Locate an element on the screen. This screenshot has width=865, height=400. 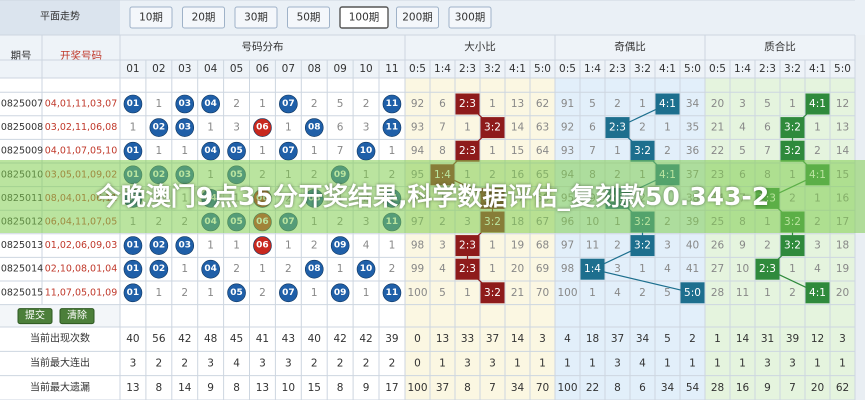
miss-count: 5 is located at coordinates (340, 104).